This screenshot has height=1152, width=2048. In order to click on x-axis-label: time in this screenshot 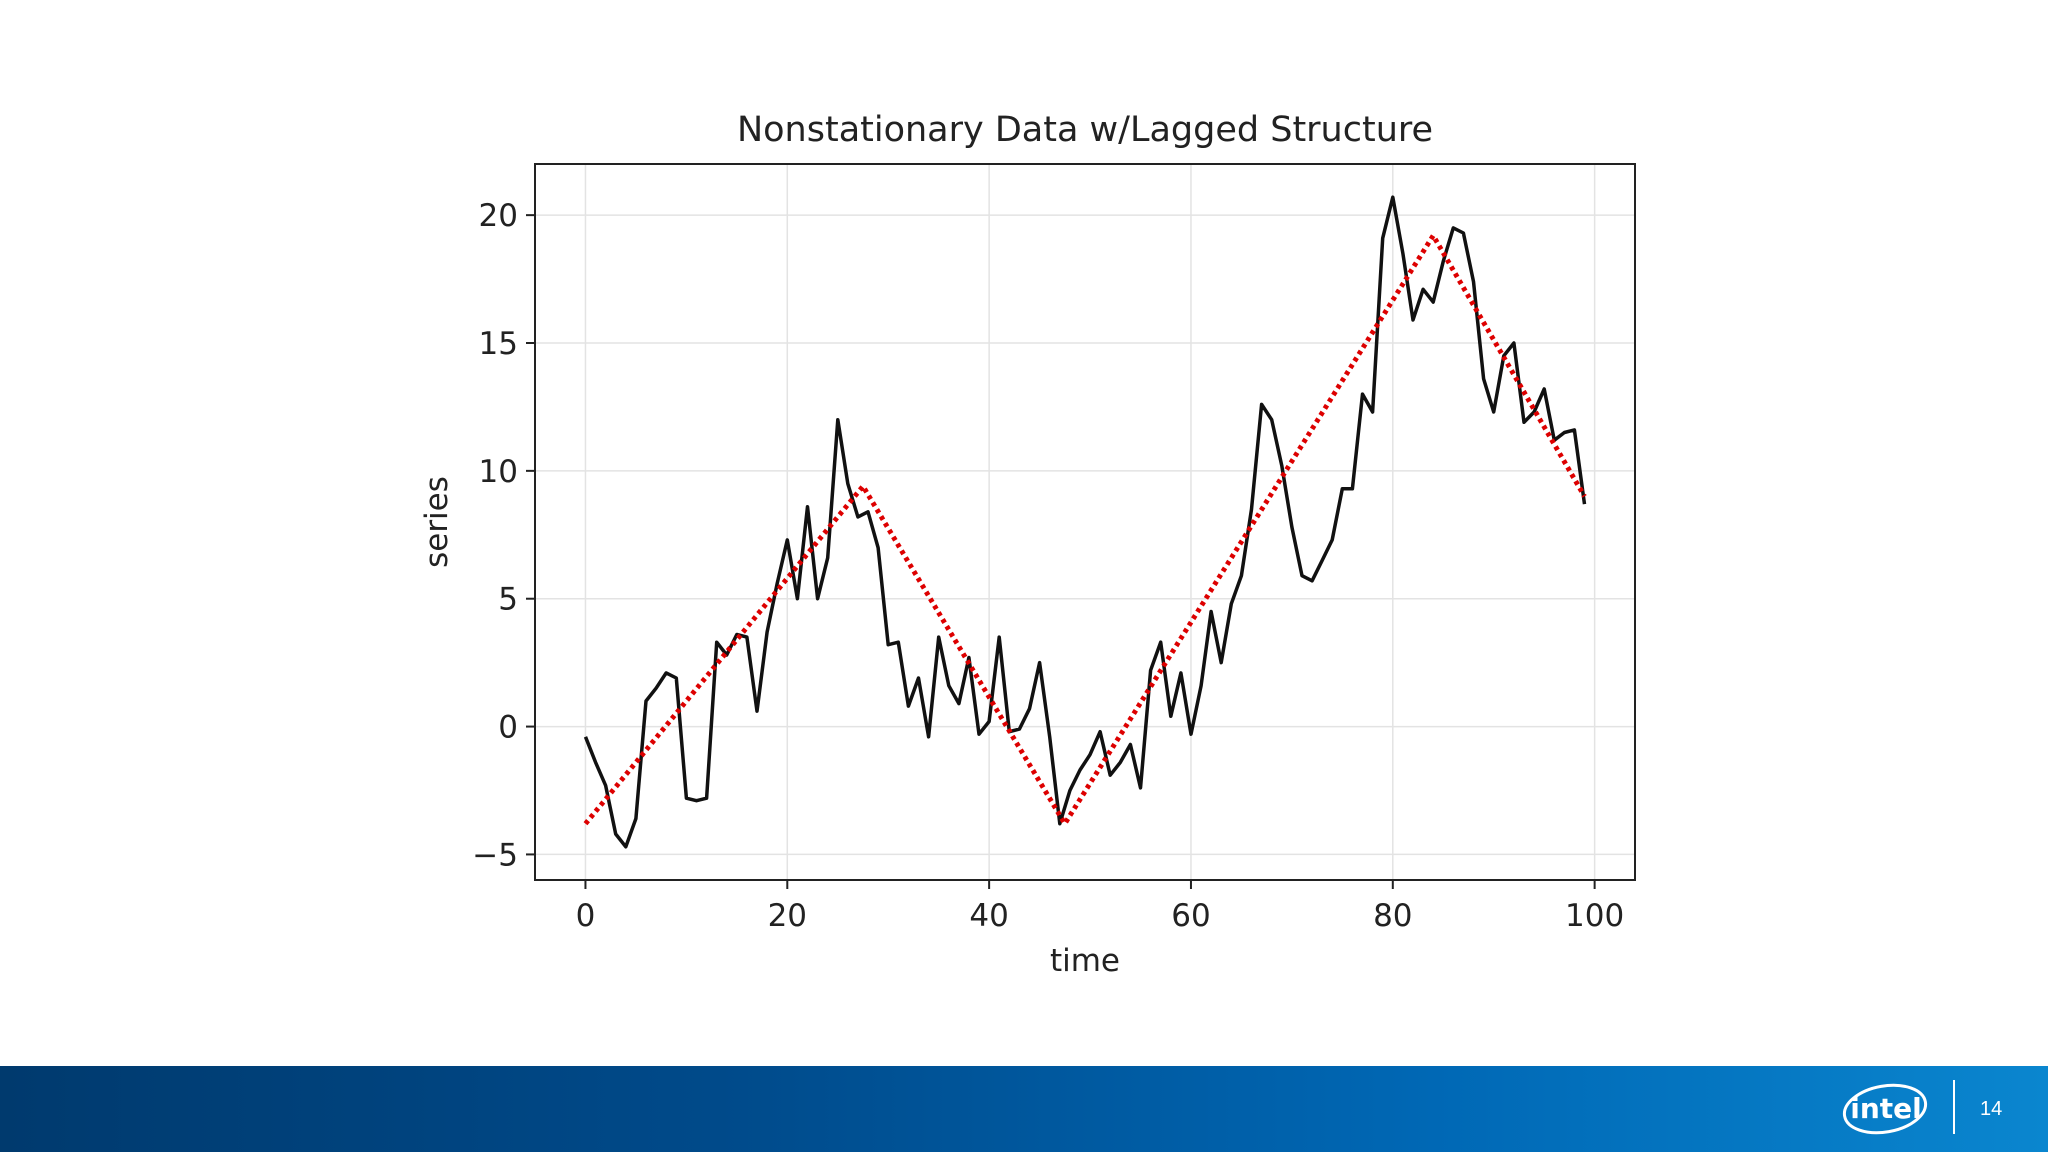, I will do `click(1085, 961)`.